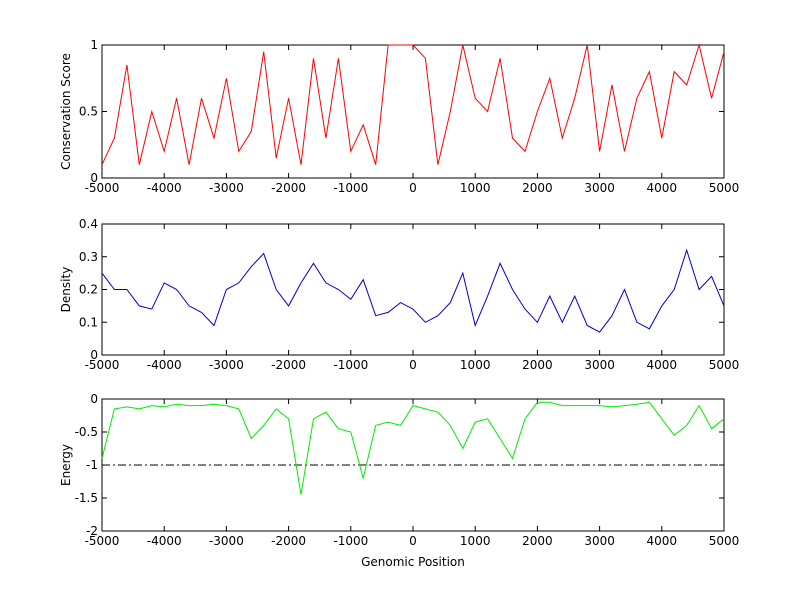  I want to click on y-tick-label: -2, so click(92, 531).